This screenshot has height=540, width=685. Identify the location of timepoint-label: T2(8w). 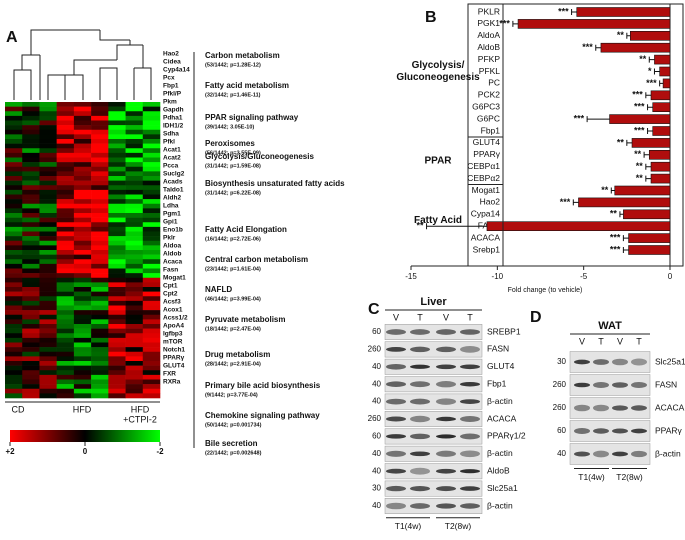
(629, 477).